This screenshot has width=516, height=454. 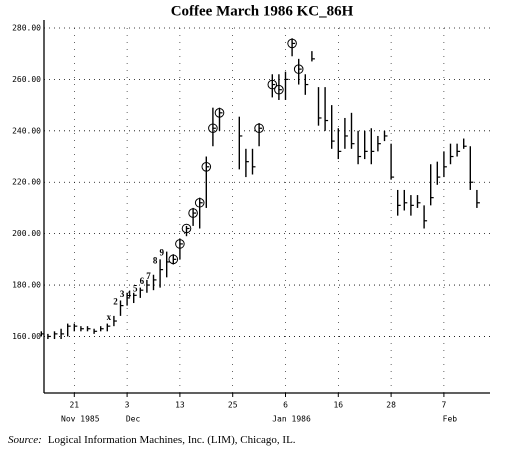 I want to click on x-tick-label: 21, so click(x=74, y=405).